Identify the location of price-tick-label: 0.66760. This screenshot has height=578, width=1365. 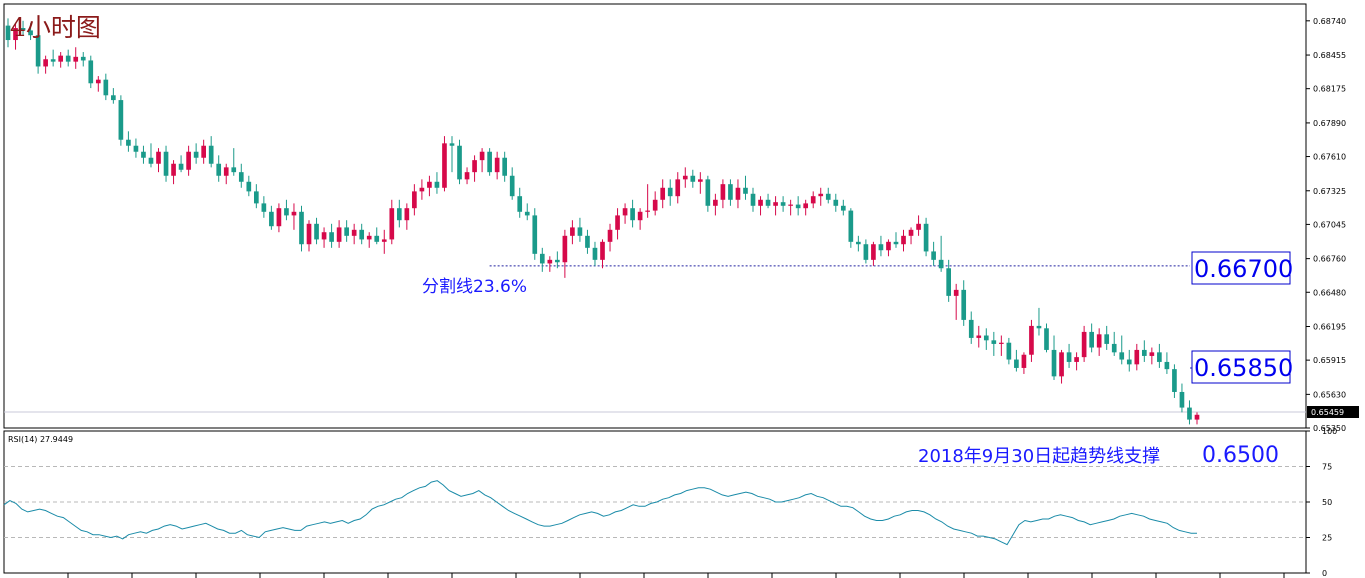
(1329, 259).